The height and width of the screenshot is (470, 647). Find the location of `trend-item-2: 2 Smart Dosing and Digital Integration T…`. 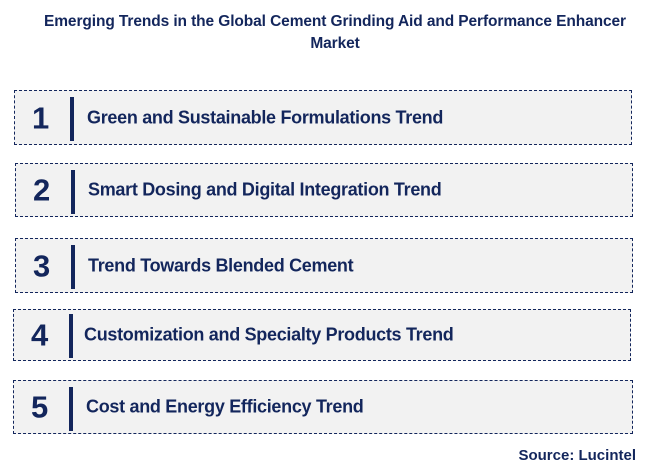

trend-item-2: 2 Smart Dosing and Digital Integration T… is located at coordinates (324, 190).